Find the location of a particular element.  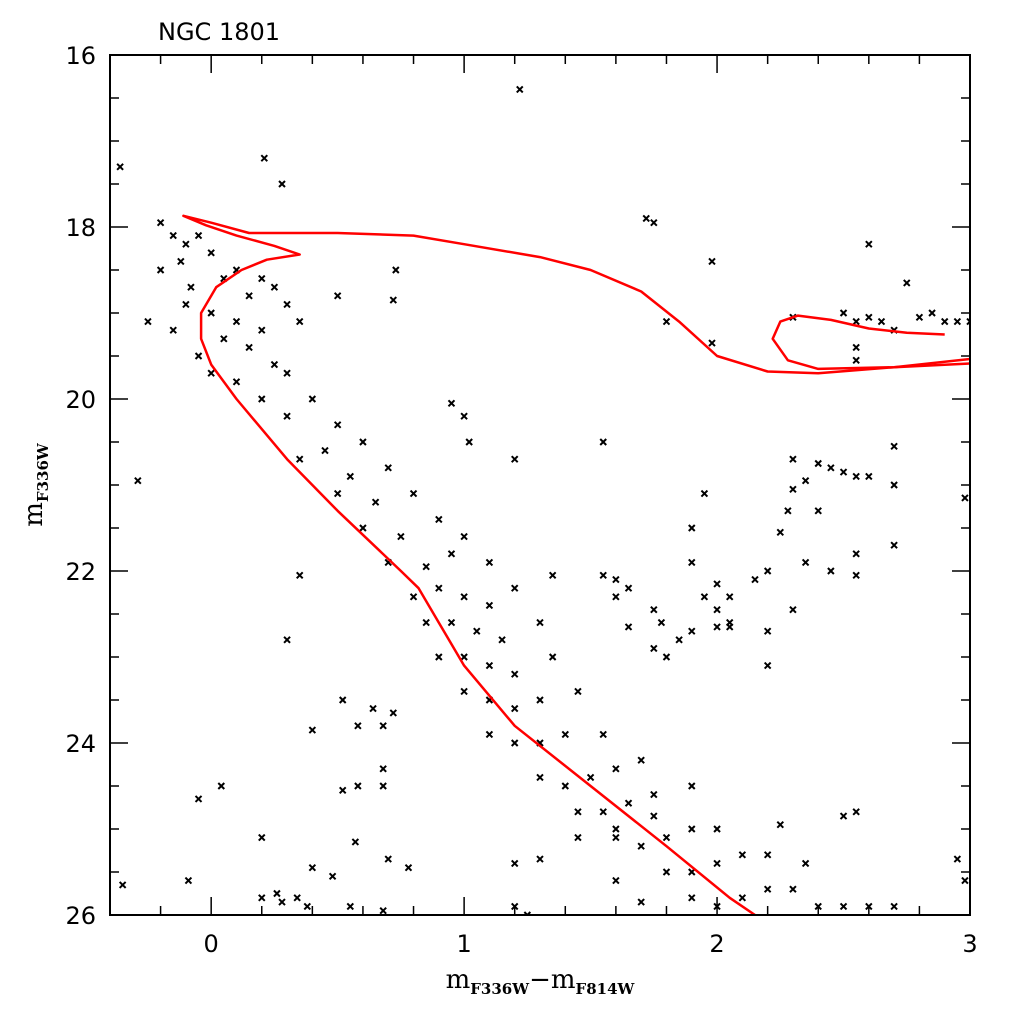

y-tick-label: 24 is located at coordinates (80, 744).